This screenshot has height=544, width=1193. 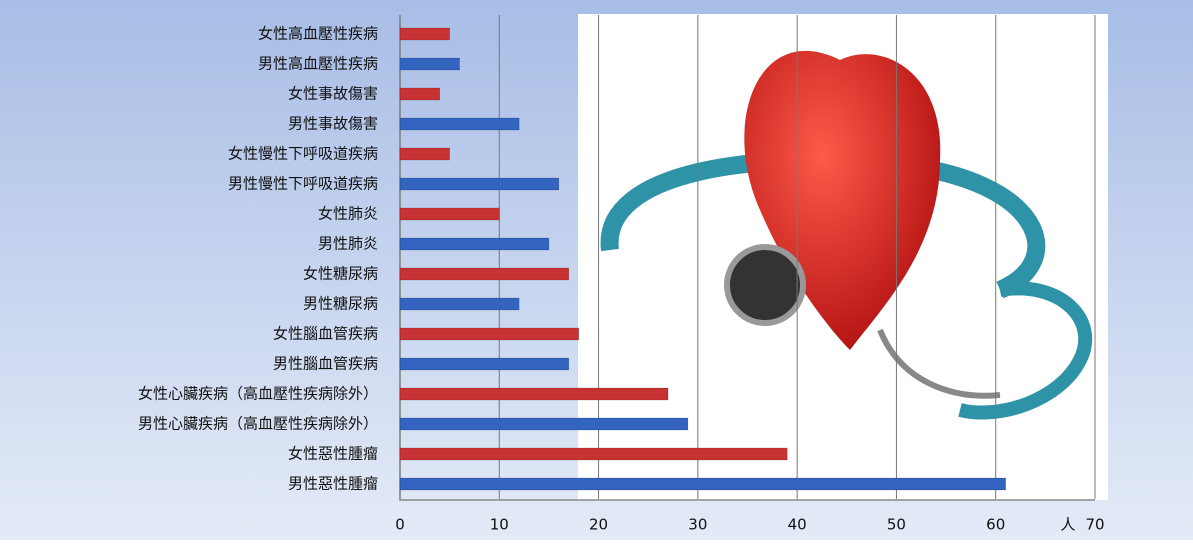 What do you see at coordinates (939, 363) in the screenshot?
I see `stethoscope-arm` at bounding box center [939, 363].